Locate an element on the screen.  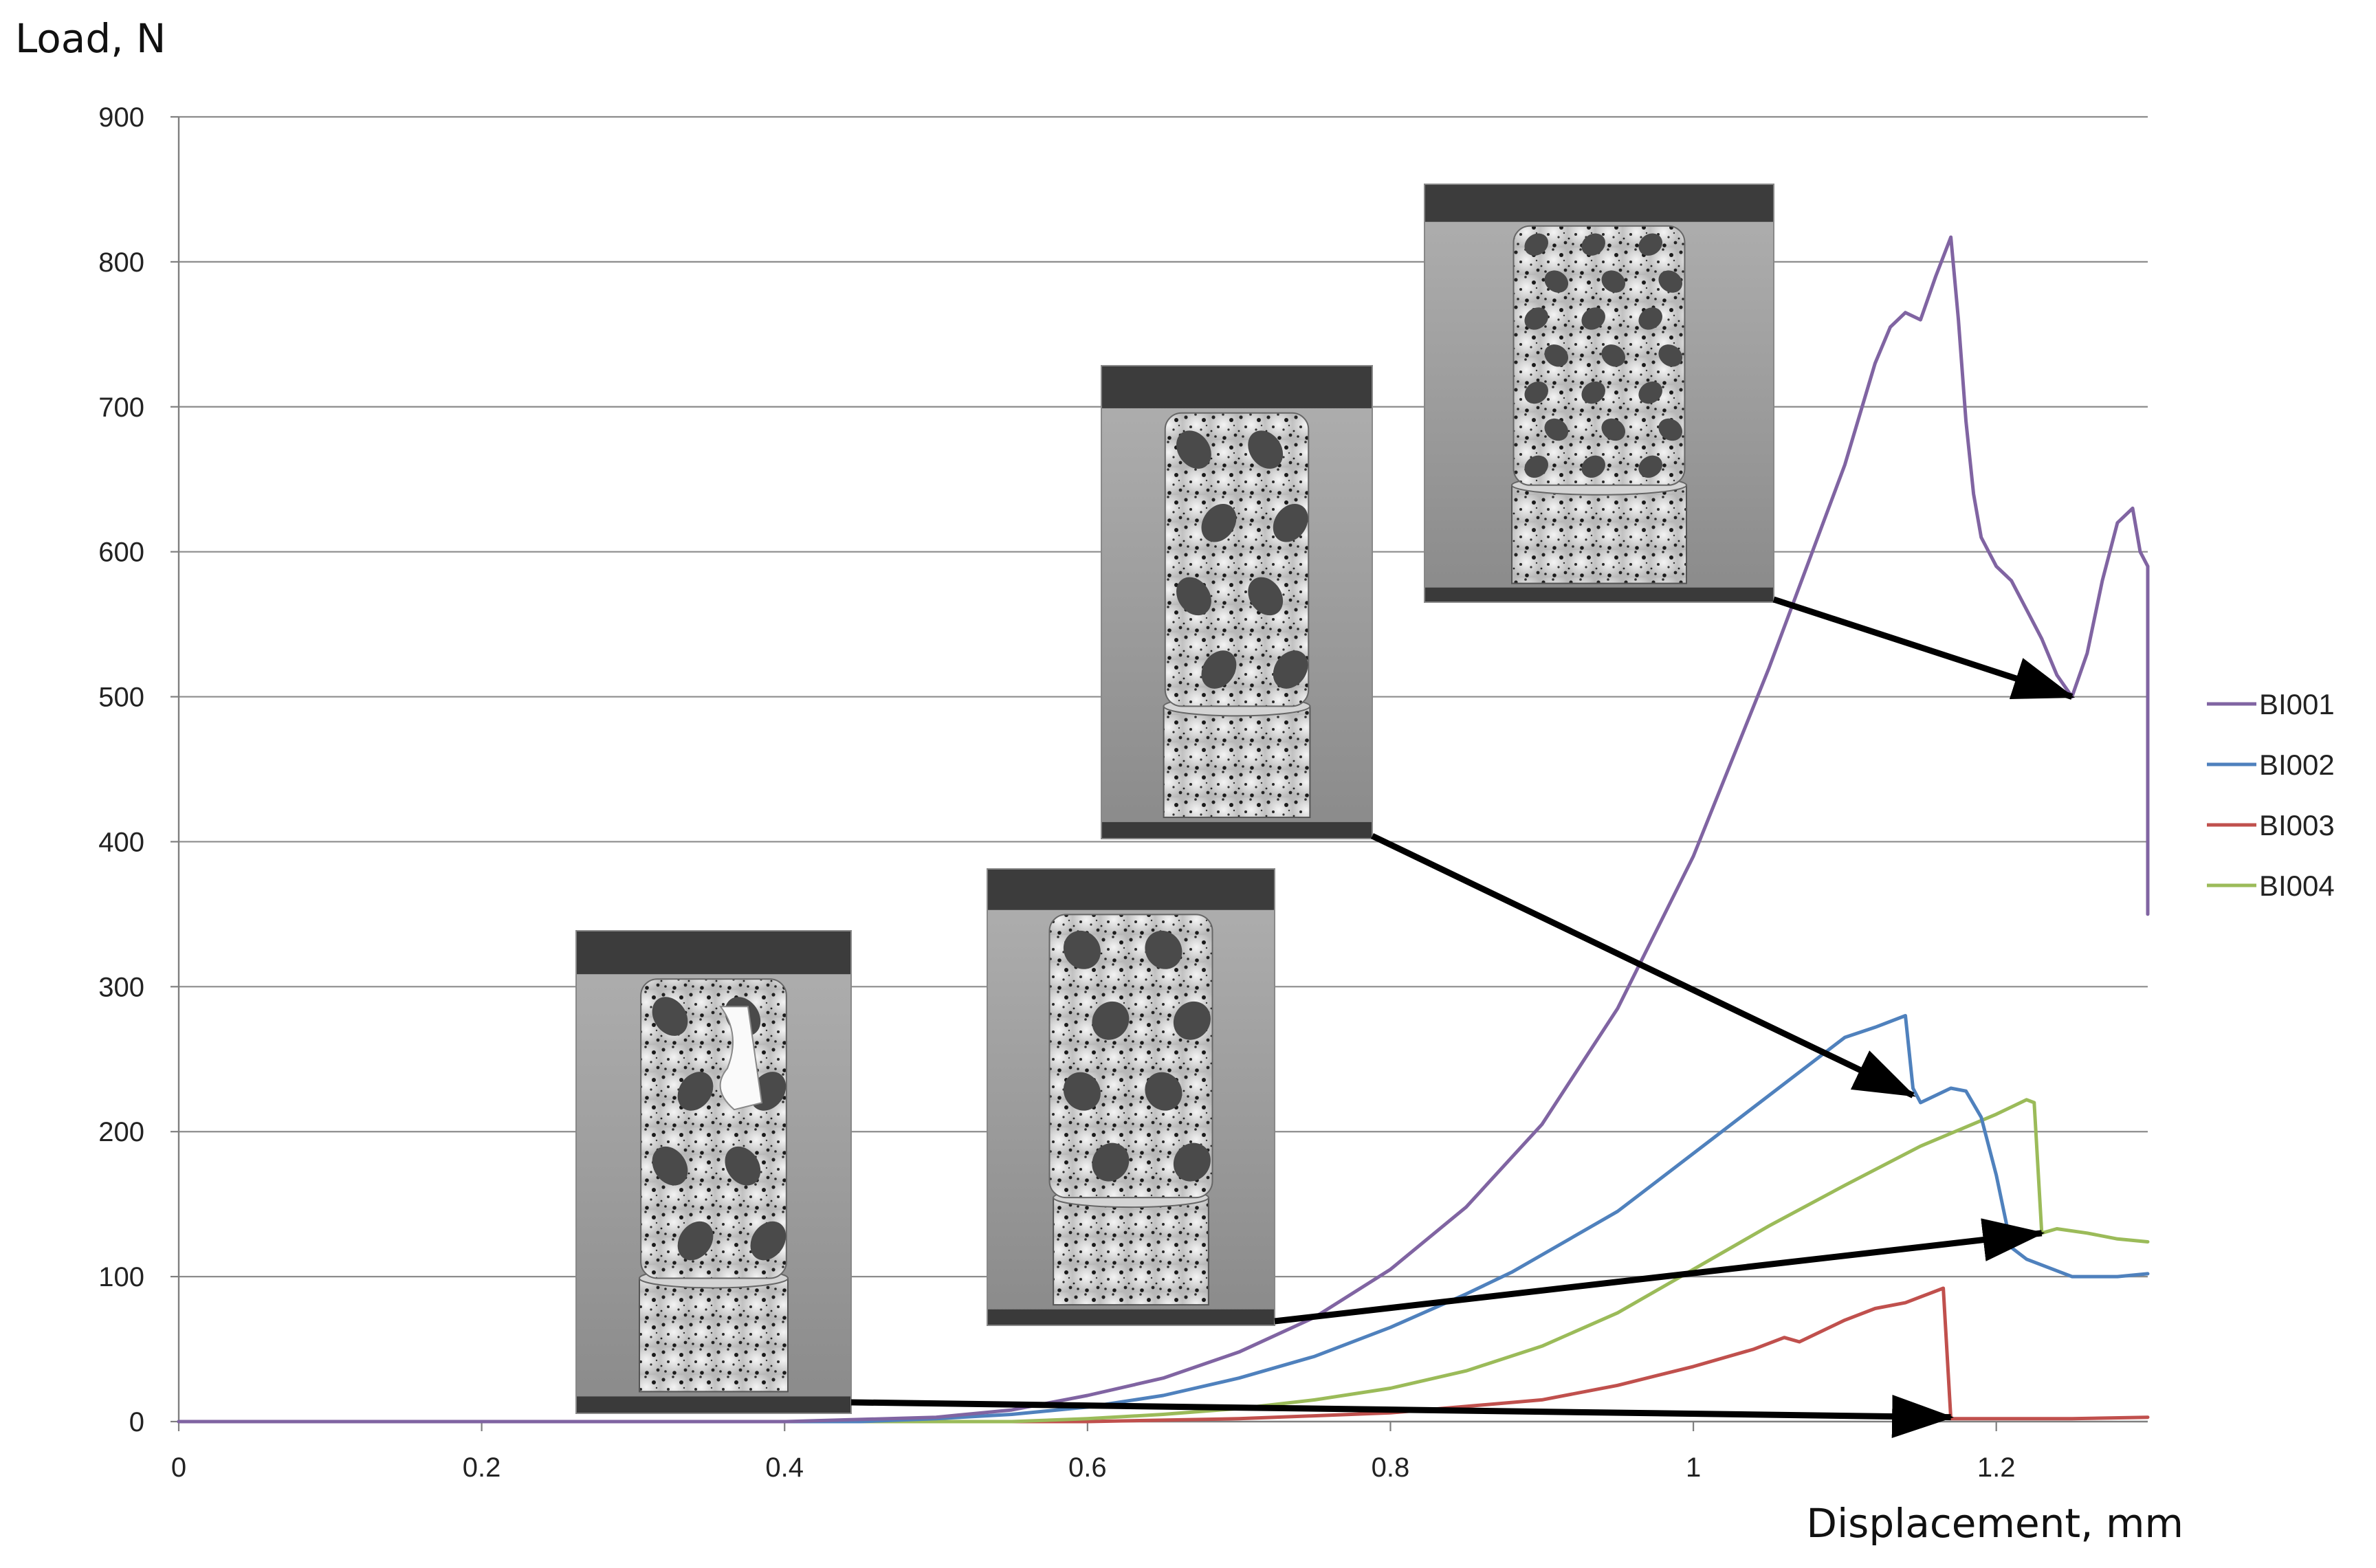
arrow-to-bi004-failure is located at coordinates (1659, 1271).